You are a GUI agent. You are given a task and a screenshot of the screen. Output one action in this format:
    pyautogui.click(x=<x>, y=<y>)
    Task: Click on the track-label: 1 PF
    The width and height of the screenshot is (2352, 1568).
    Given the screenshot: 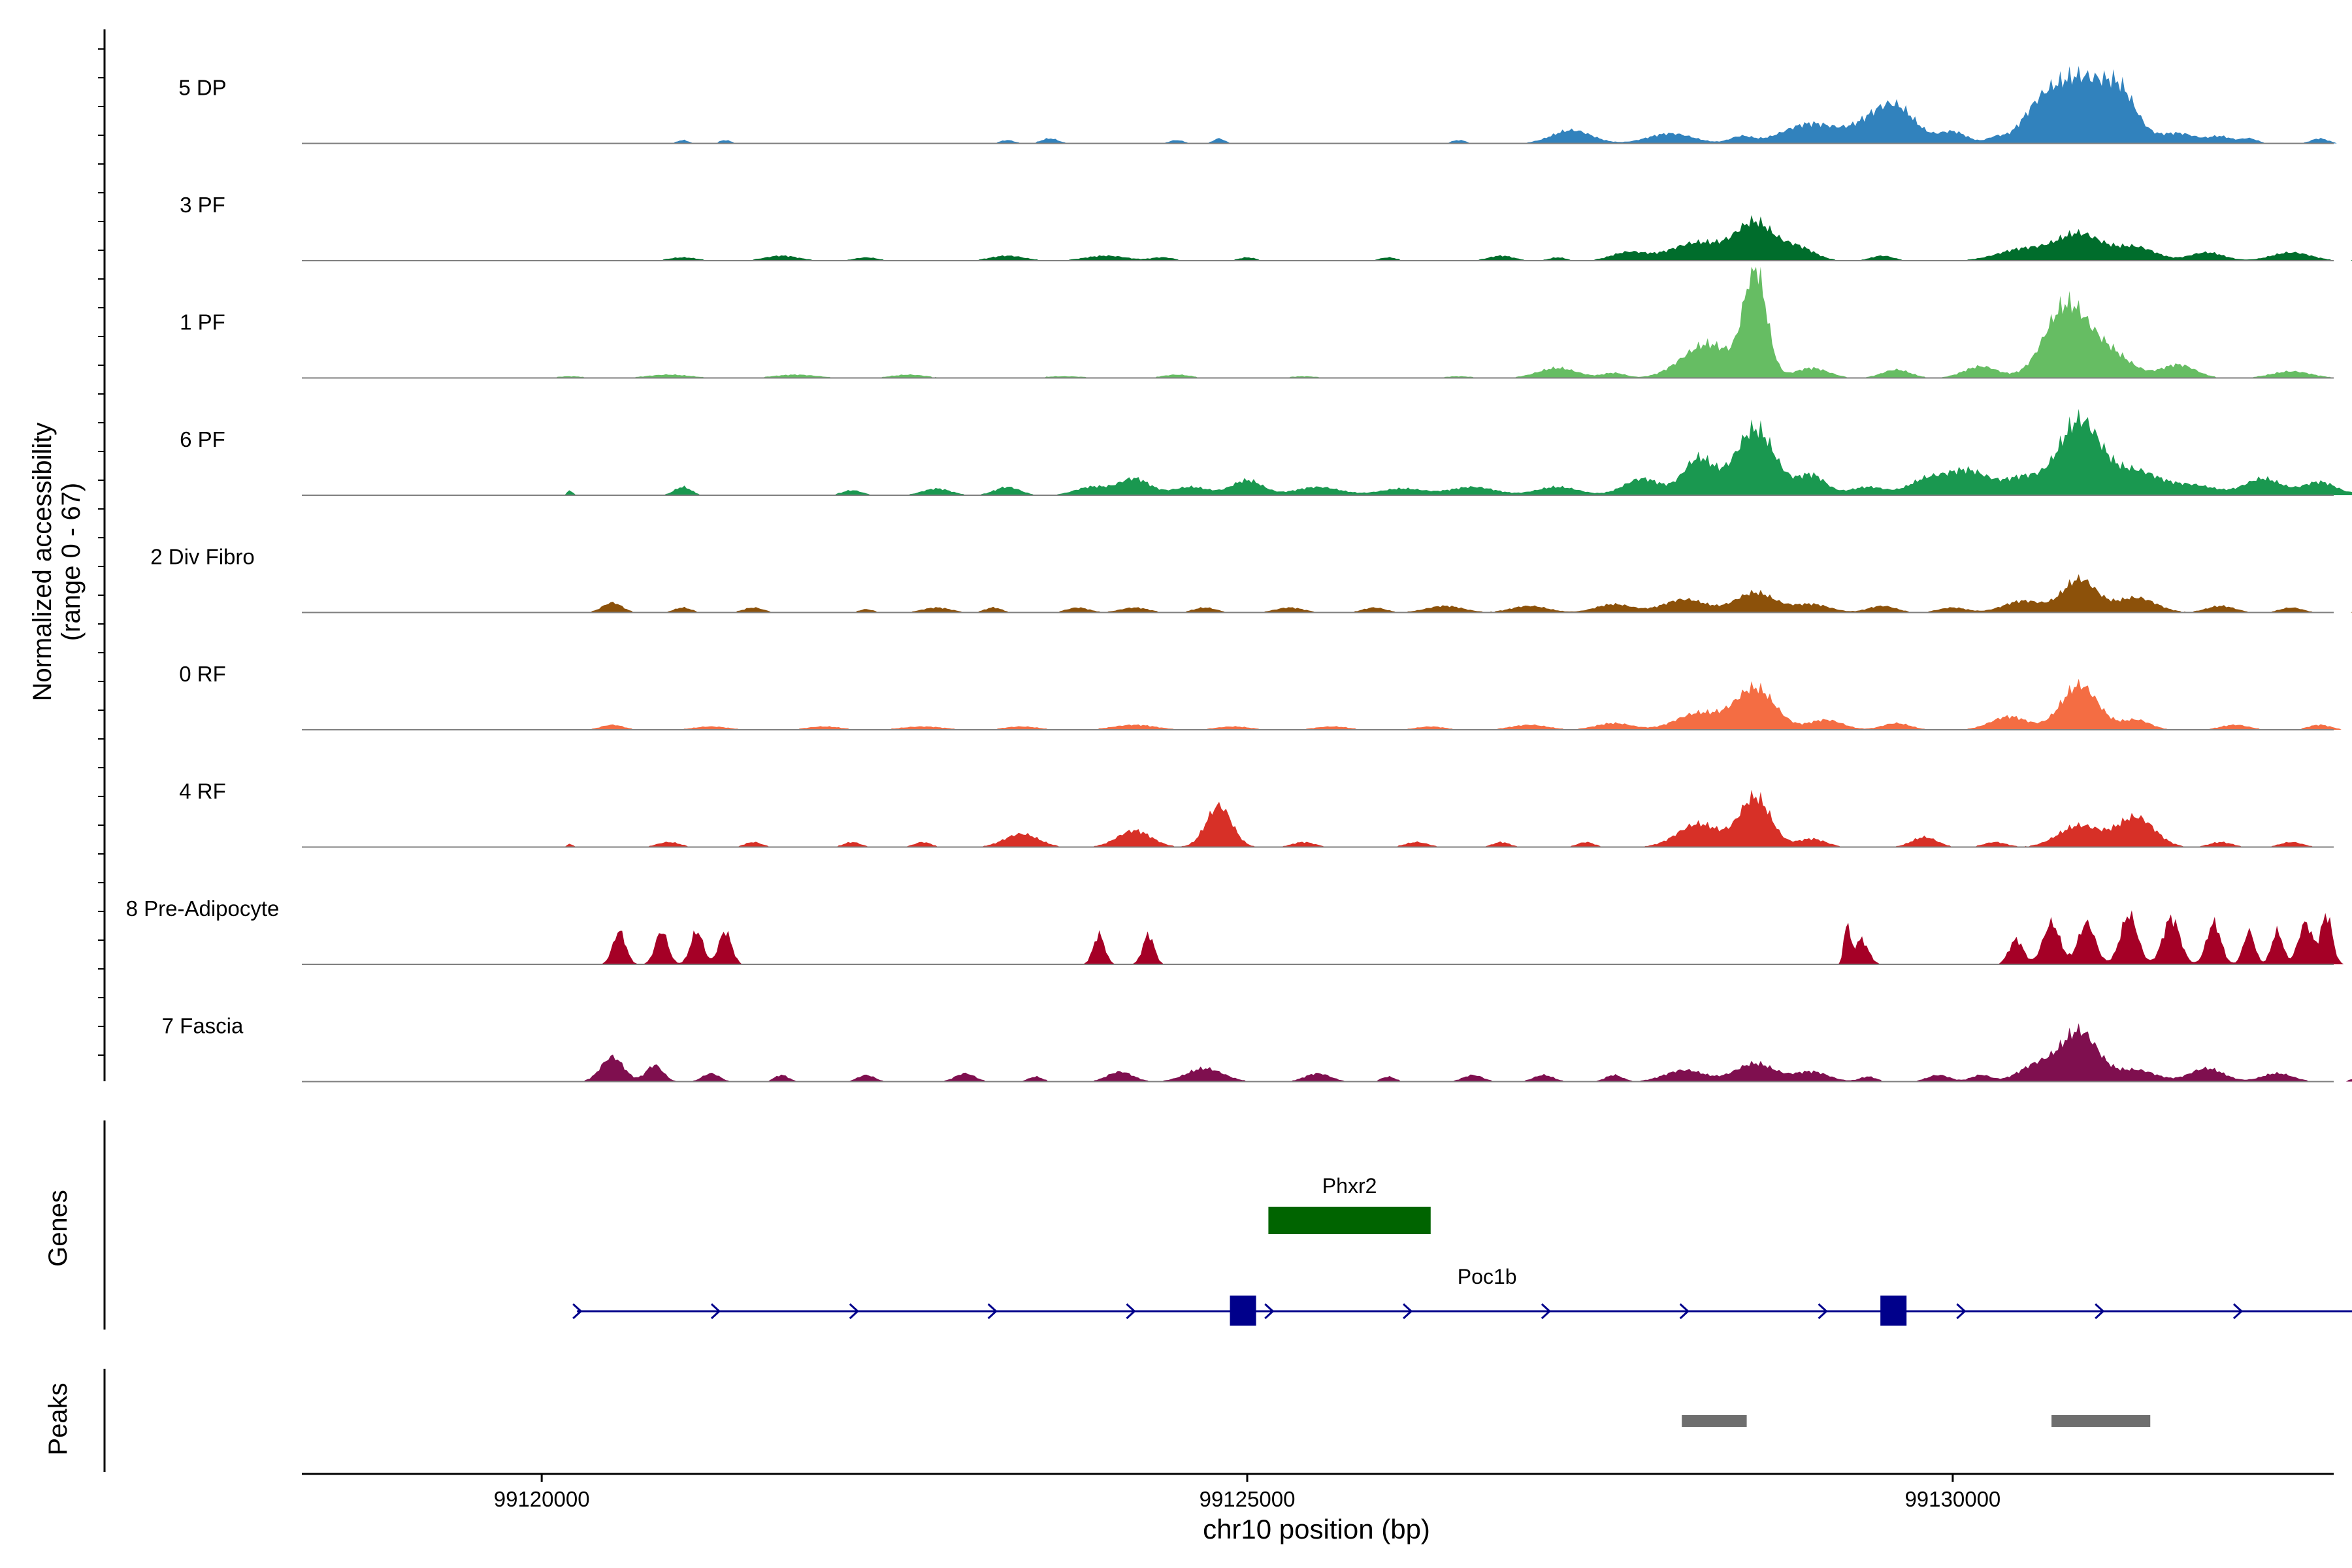 What is the action you would take?
    pyautogui.click(x=202, y=322)
    